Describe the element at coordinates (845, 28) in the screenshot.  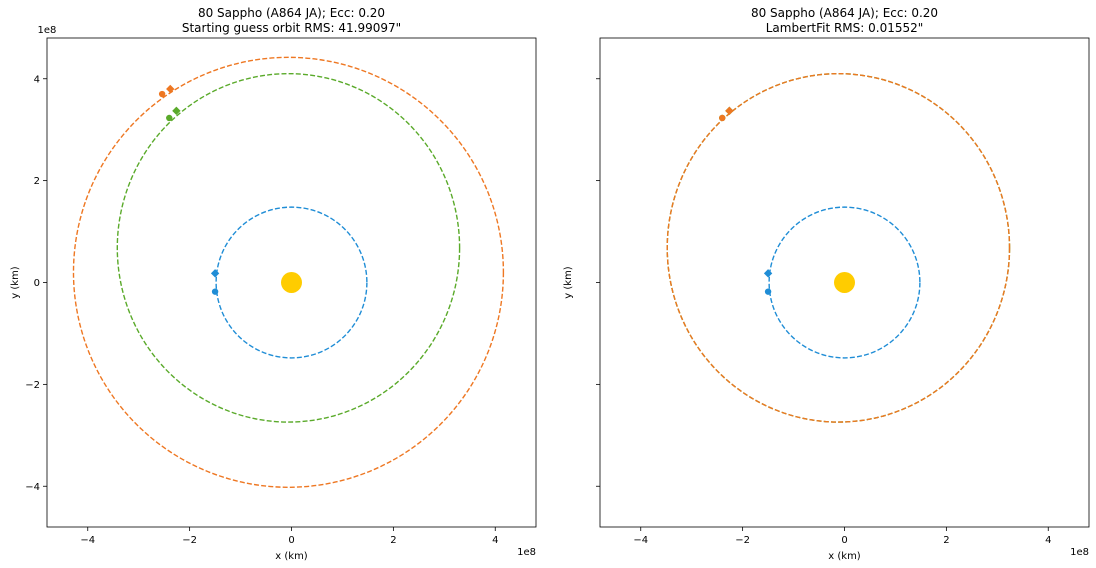
I see `chart-subtitle: LambertFit RMS: 0.01552"` at that location.